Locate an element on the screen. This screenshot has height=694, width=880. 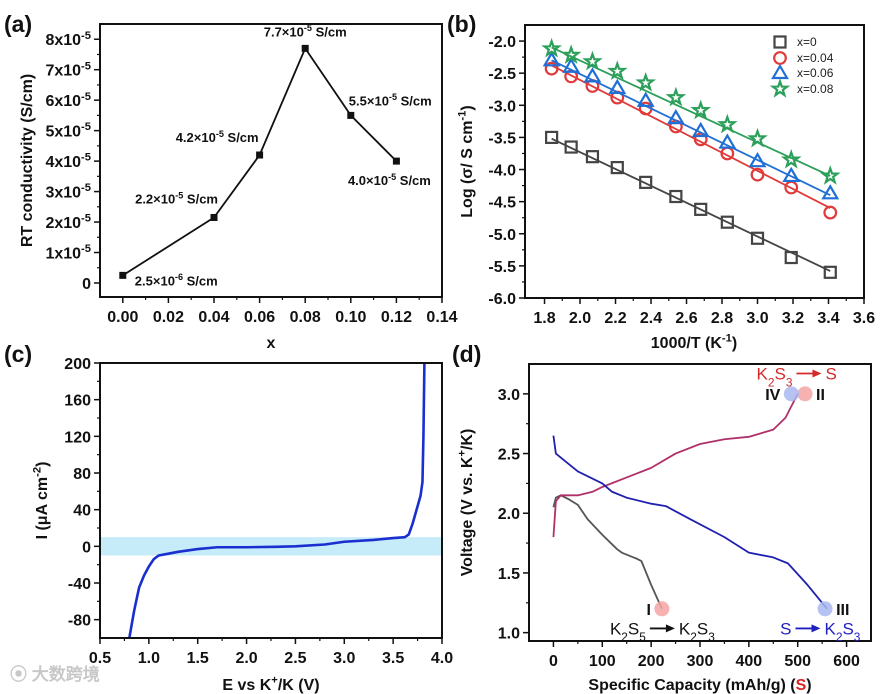
x-tick-label: 0.12 is located at coordinates (396, 317).